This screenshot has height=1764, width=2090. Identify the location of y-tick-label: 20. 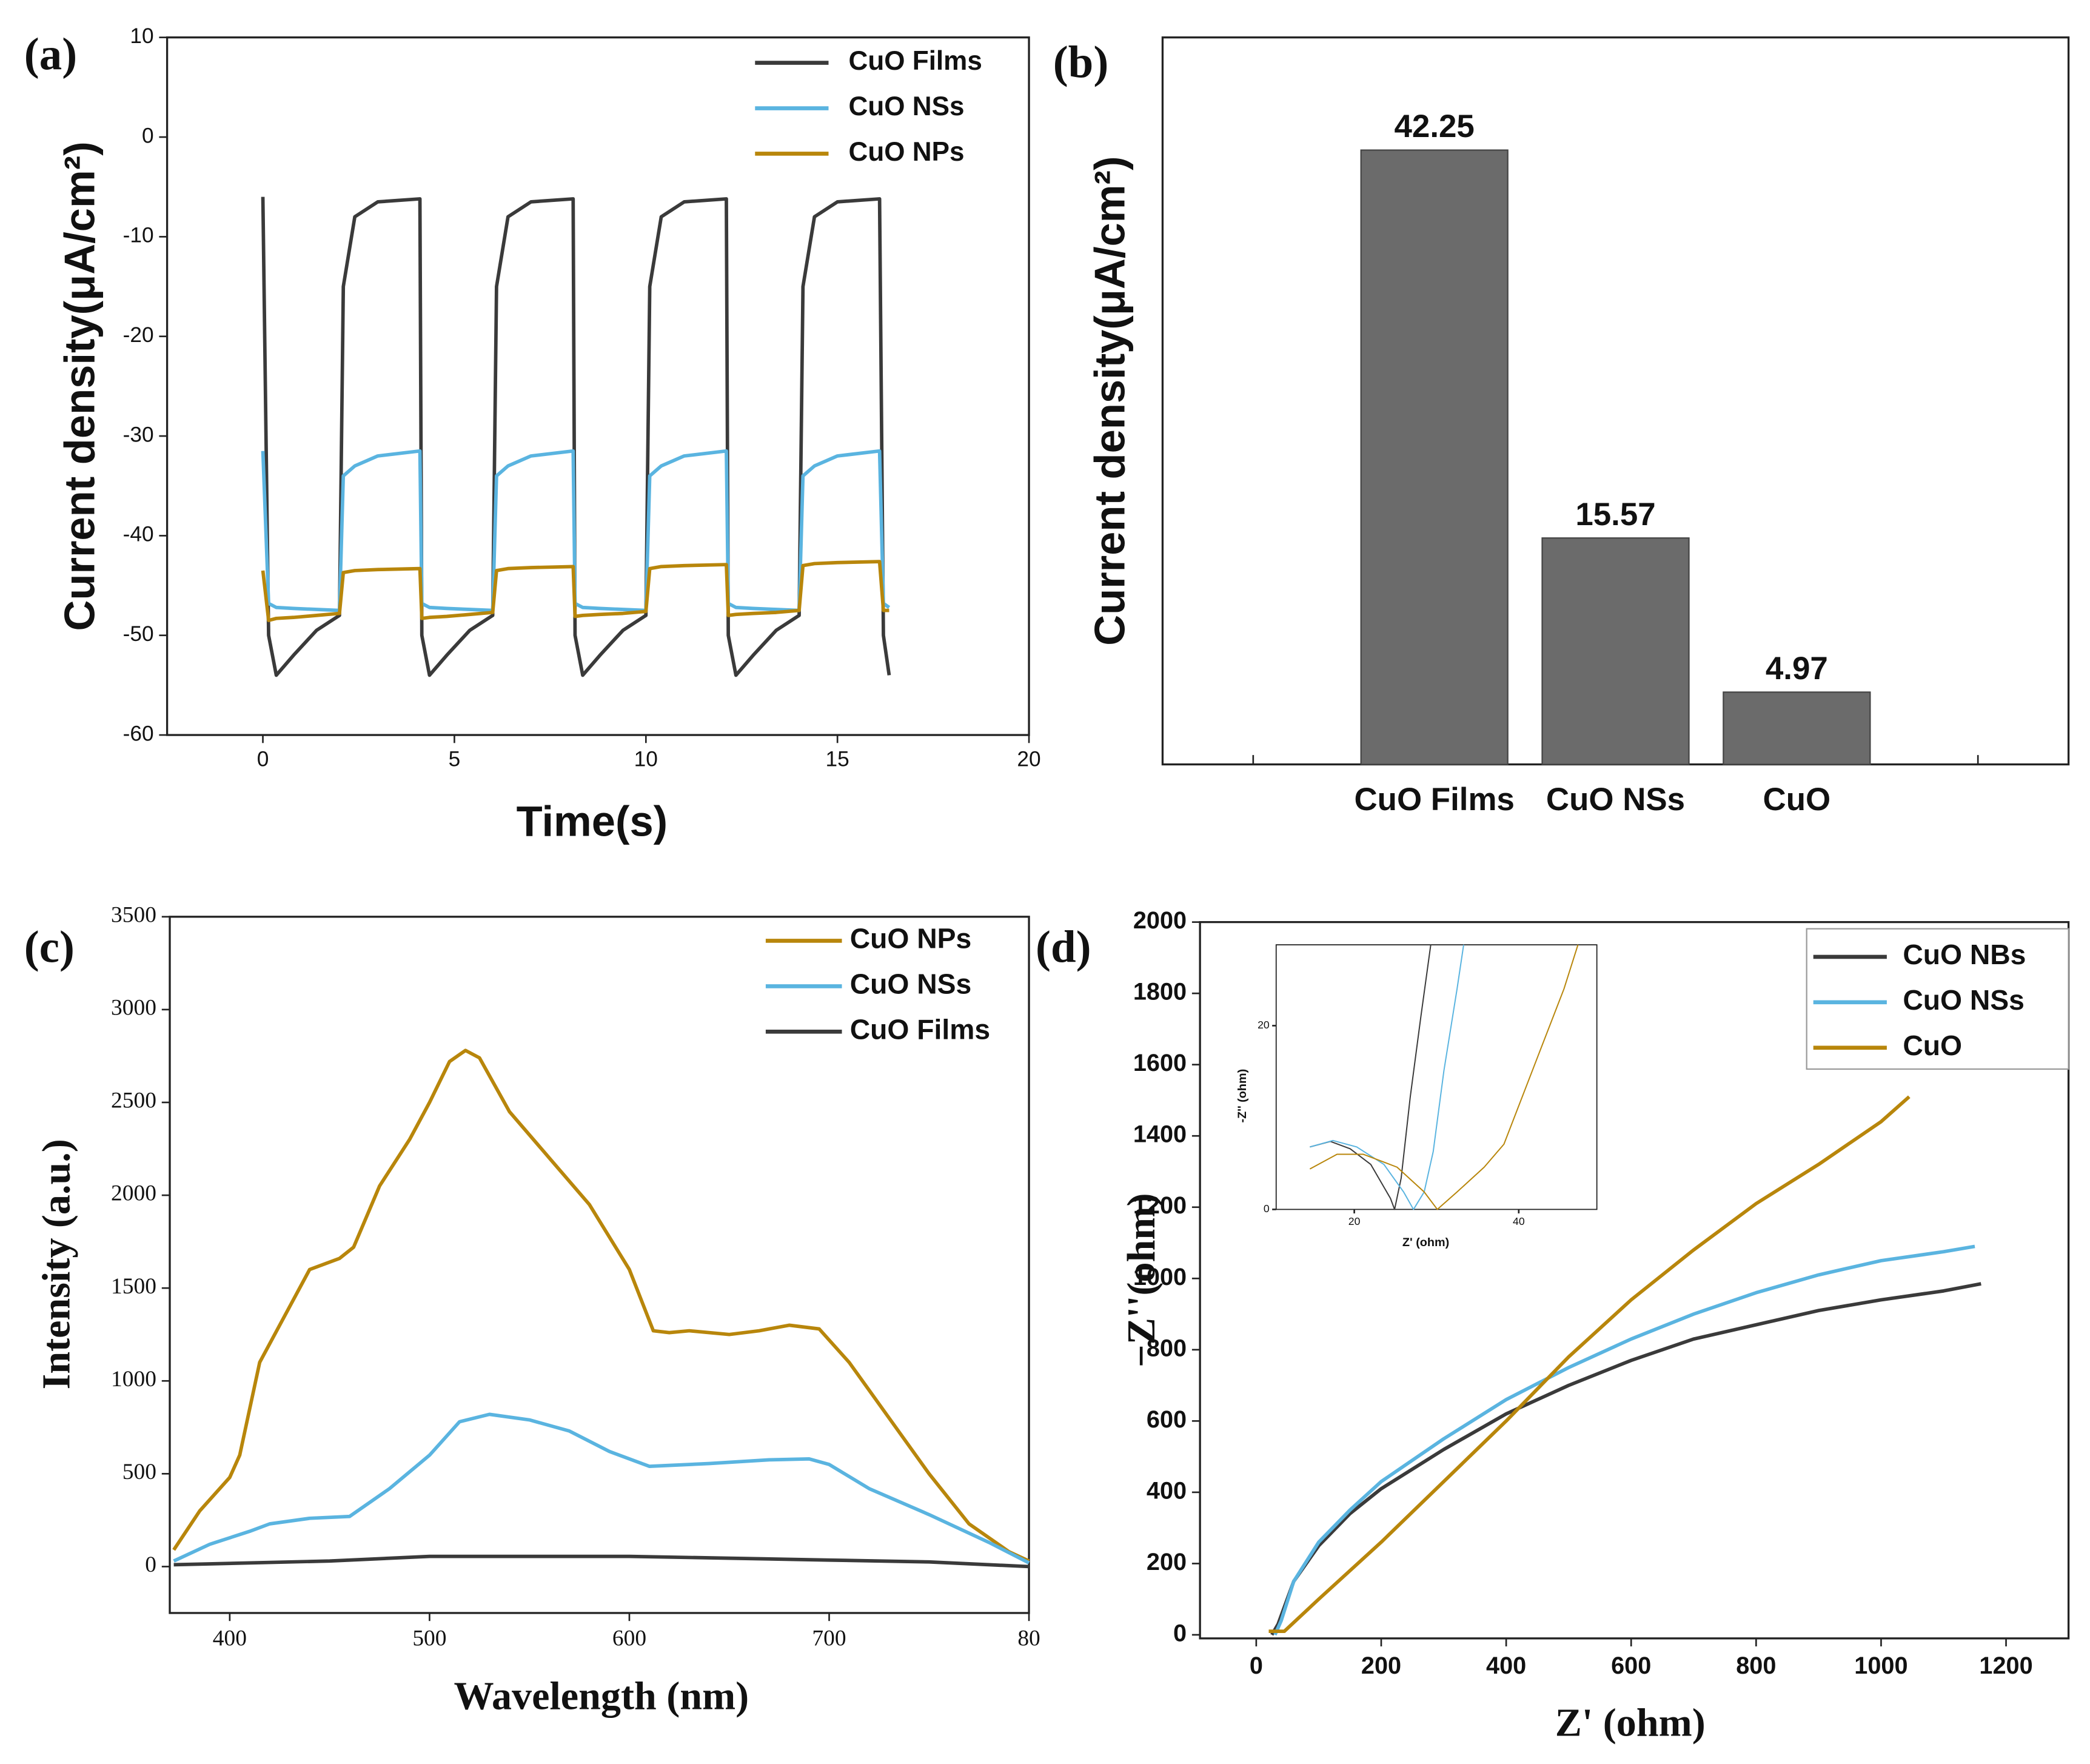
(1264, 1025).